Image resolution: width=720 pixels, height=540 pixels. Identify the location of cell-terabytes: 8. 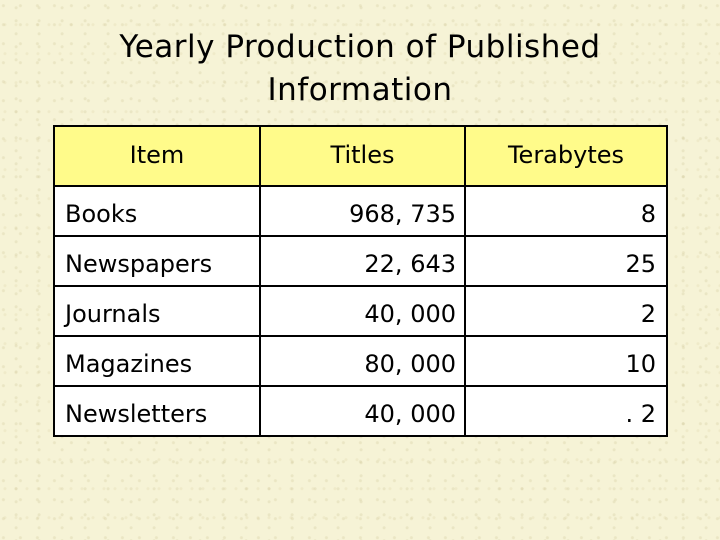
(566, 211).